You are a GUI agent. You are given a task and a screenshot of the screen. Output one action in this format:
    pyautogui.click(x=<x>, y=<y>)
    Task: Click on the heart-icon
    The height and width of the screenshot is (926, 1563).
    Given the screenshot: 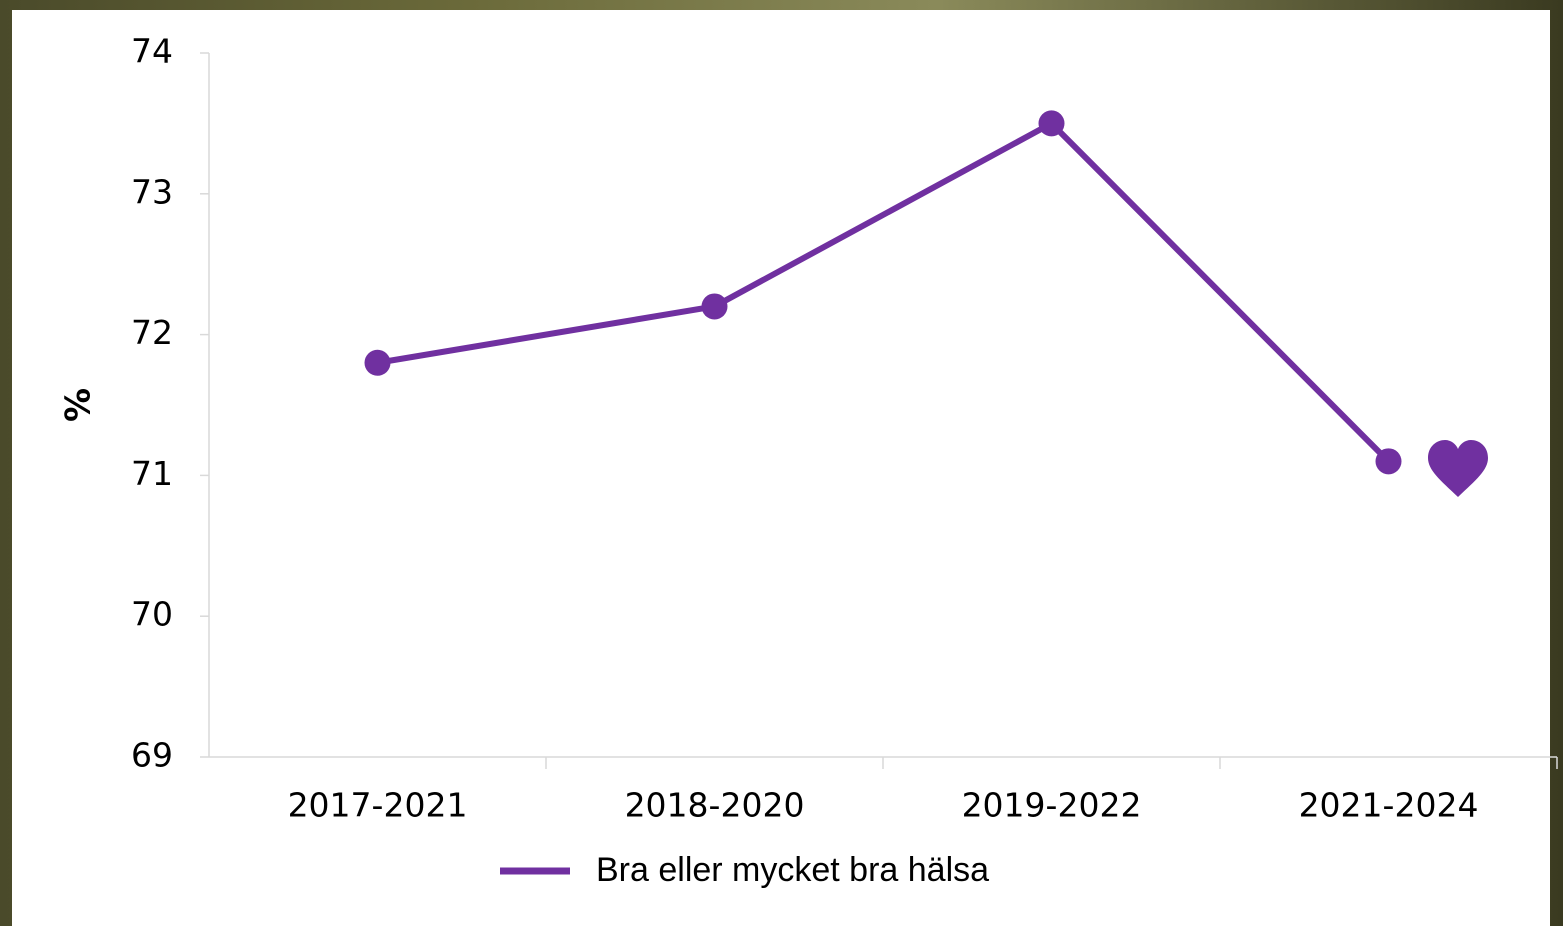 What is the action you would take?
    pyautogui.click(x=1458, y=468)
    